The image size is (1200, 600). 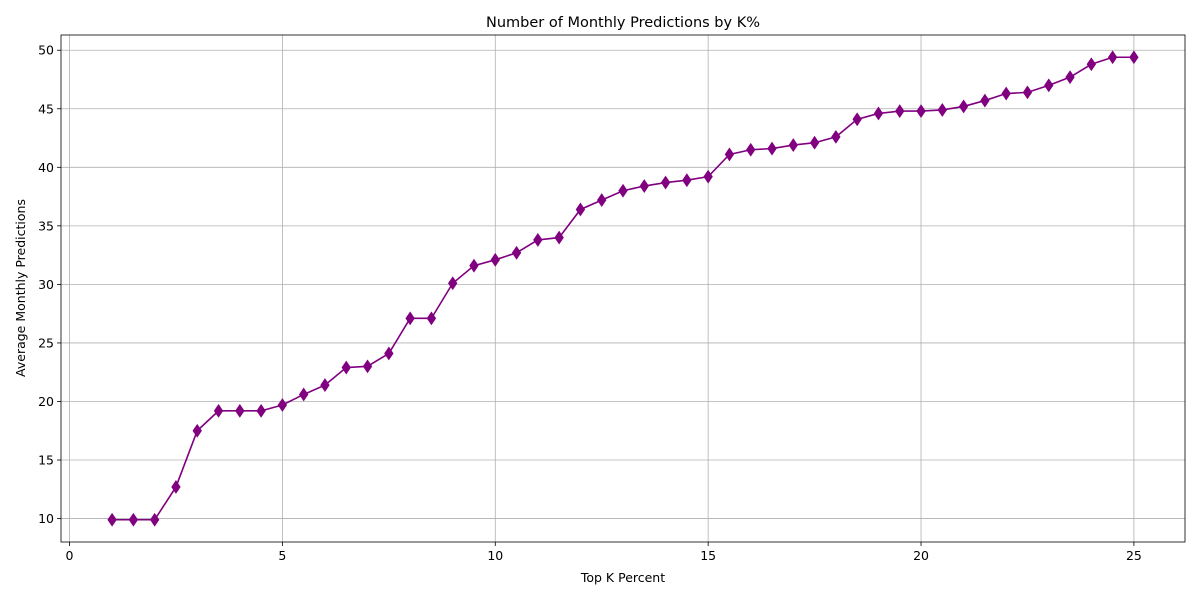 I want to click on y-tick-label: 25, so click(x=46, y=342).